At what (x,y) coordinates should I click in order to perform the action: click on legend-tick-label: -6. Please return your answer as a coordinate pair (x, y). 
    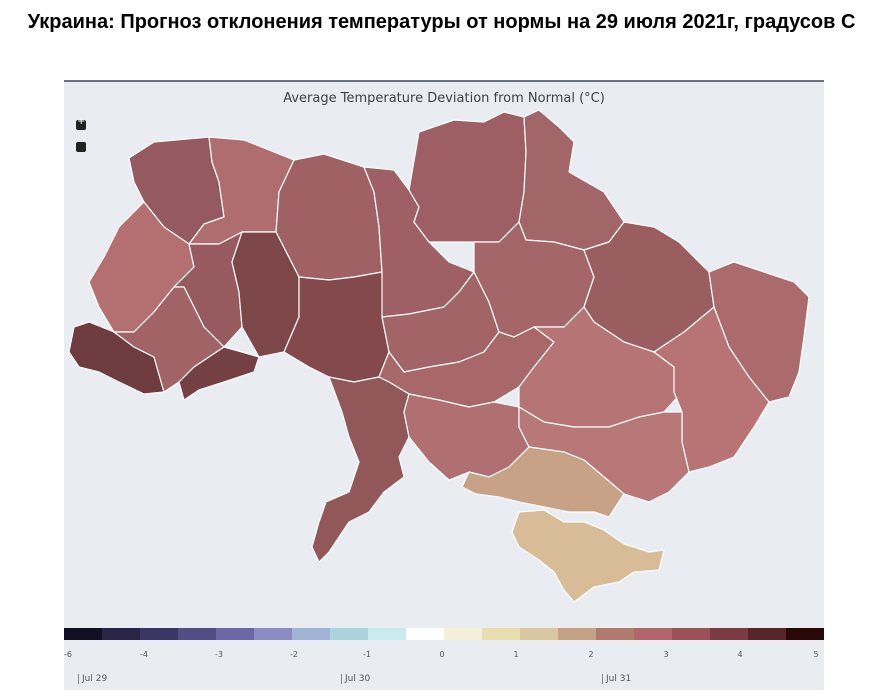
    Looking at the image, I should click on (68, 654).